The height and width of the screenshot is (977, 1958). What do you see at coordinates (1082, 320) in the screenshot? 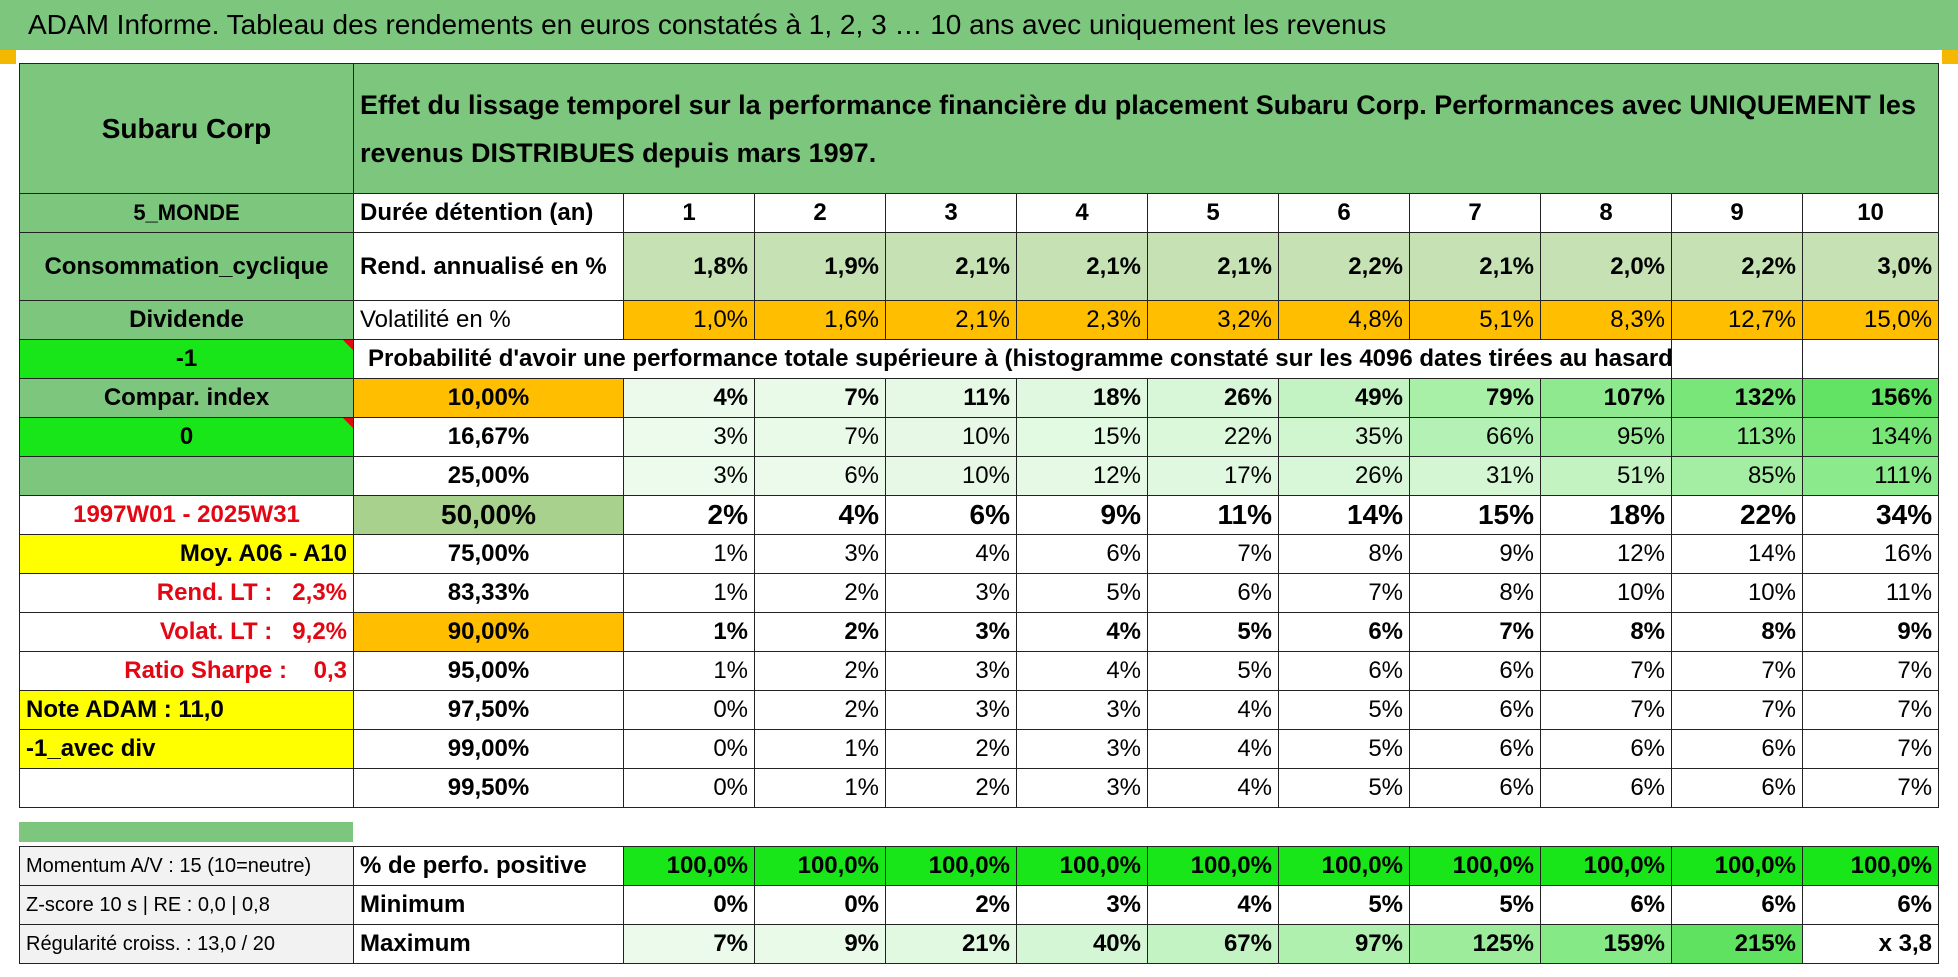
I see `volat-cell: 2,3%` at bounding box center [1082, 320].